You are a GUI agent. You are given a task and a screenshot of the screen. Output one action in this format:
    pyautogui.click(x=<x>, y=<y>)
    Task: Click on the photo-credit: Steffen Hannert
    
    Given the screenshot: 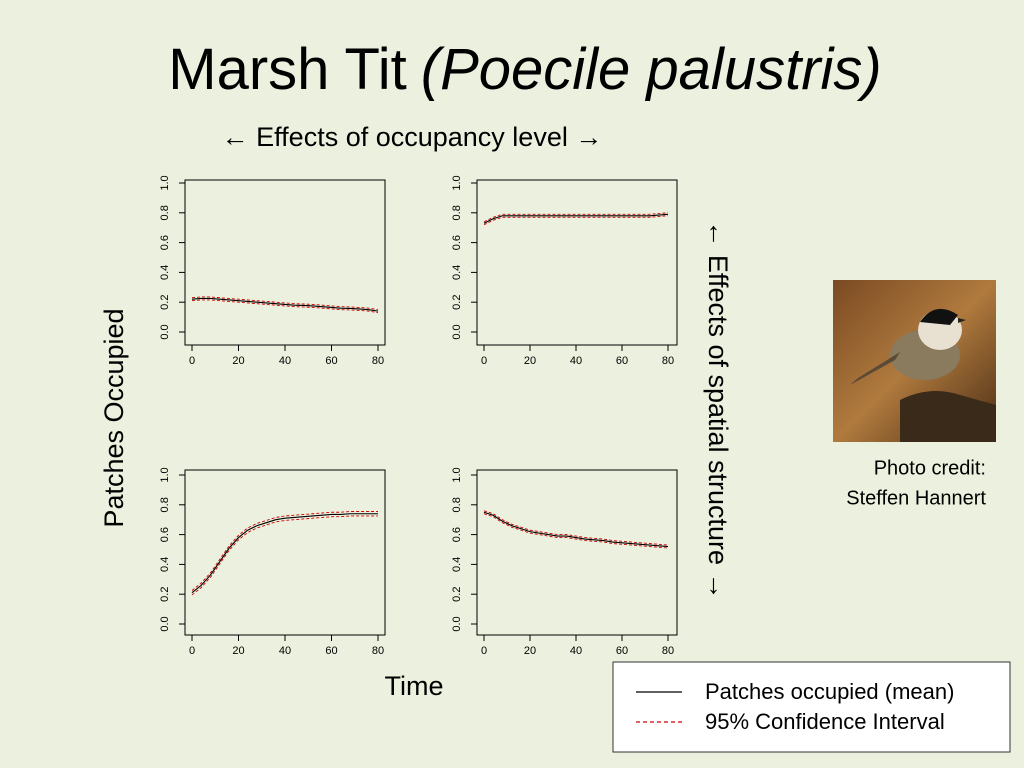 What is the action you would take?
    pyautogui.click(x=916, y=498)
    